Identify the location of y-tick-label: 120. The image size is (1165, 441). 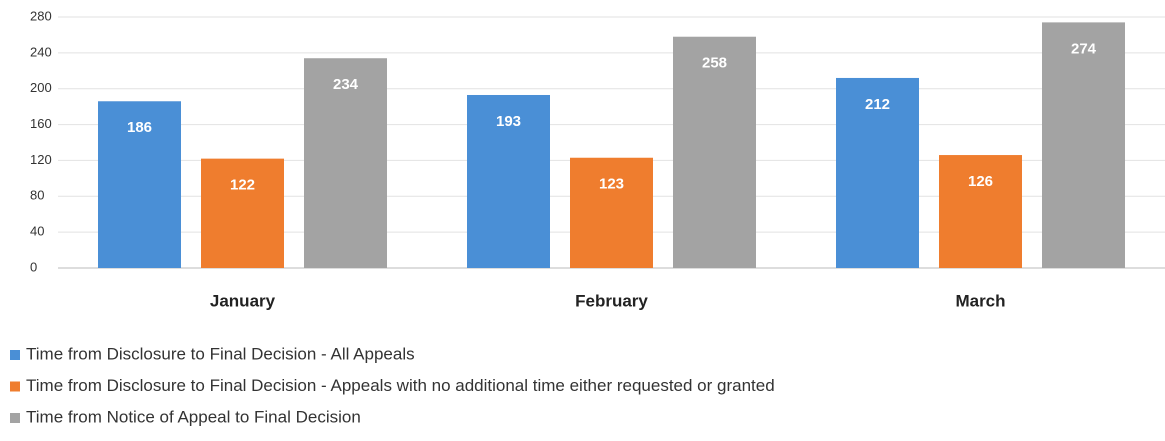
(41, 159).